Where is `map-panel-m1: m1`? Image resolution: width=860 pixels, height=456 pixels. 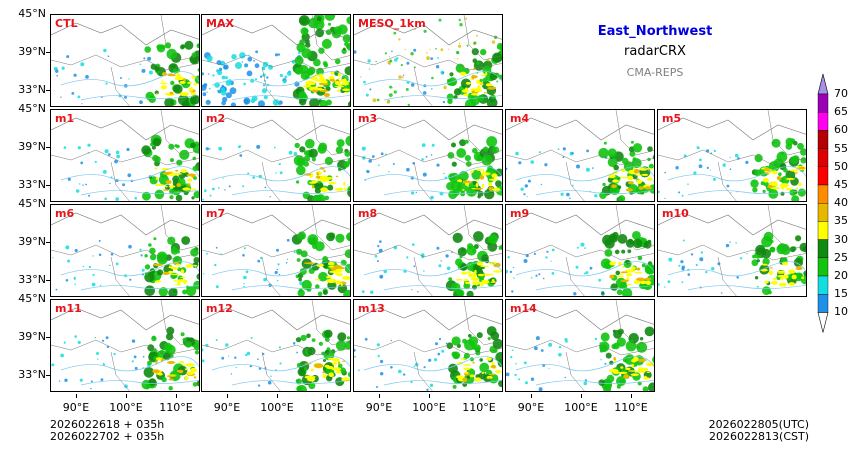 map-panel-m1: m1 is located at coordinates (125, 155).